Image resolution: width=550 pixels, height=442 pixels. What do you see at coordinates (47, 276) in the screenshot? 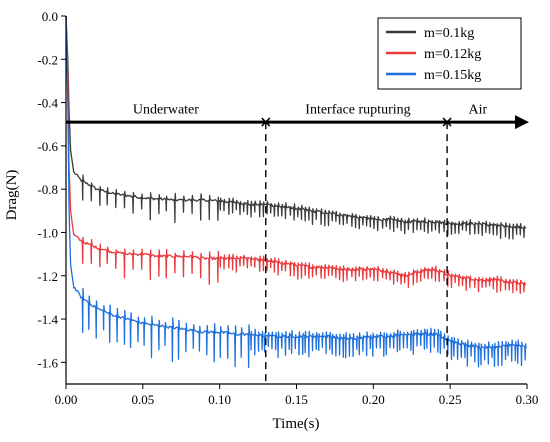
I see `y-tick-label: -1.2` at bounding box center [47, 276].